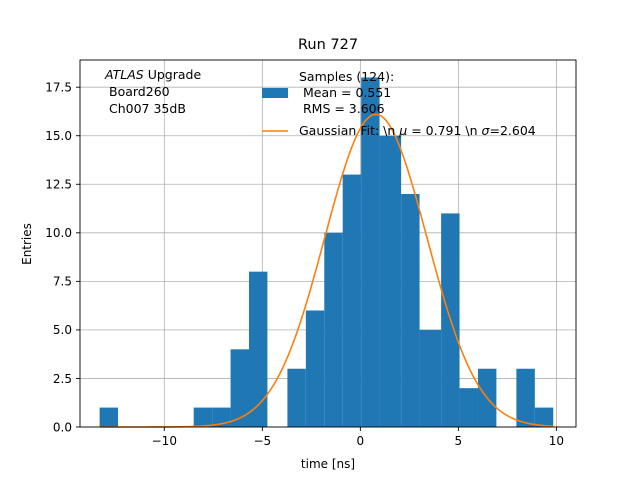 This screenshot has height=480, width=640. What do you see at coordinates (512, 130) in the screenshot?
I see `legend-fit-part3: =2.604` at bounding box center [512, 130].